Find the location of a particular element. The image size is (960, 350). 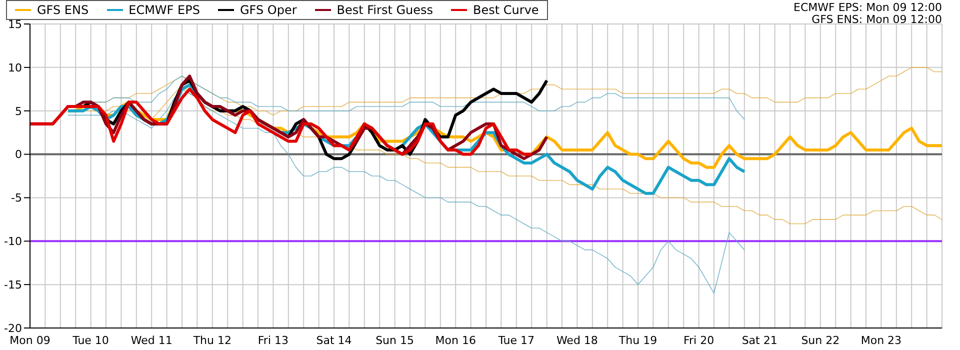

x-tick-label: Sat 14 is located at coordinates (334, 340).